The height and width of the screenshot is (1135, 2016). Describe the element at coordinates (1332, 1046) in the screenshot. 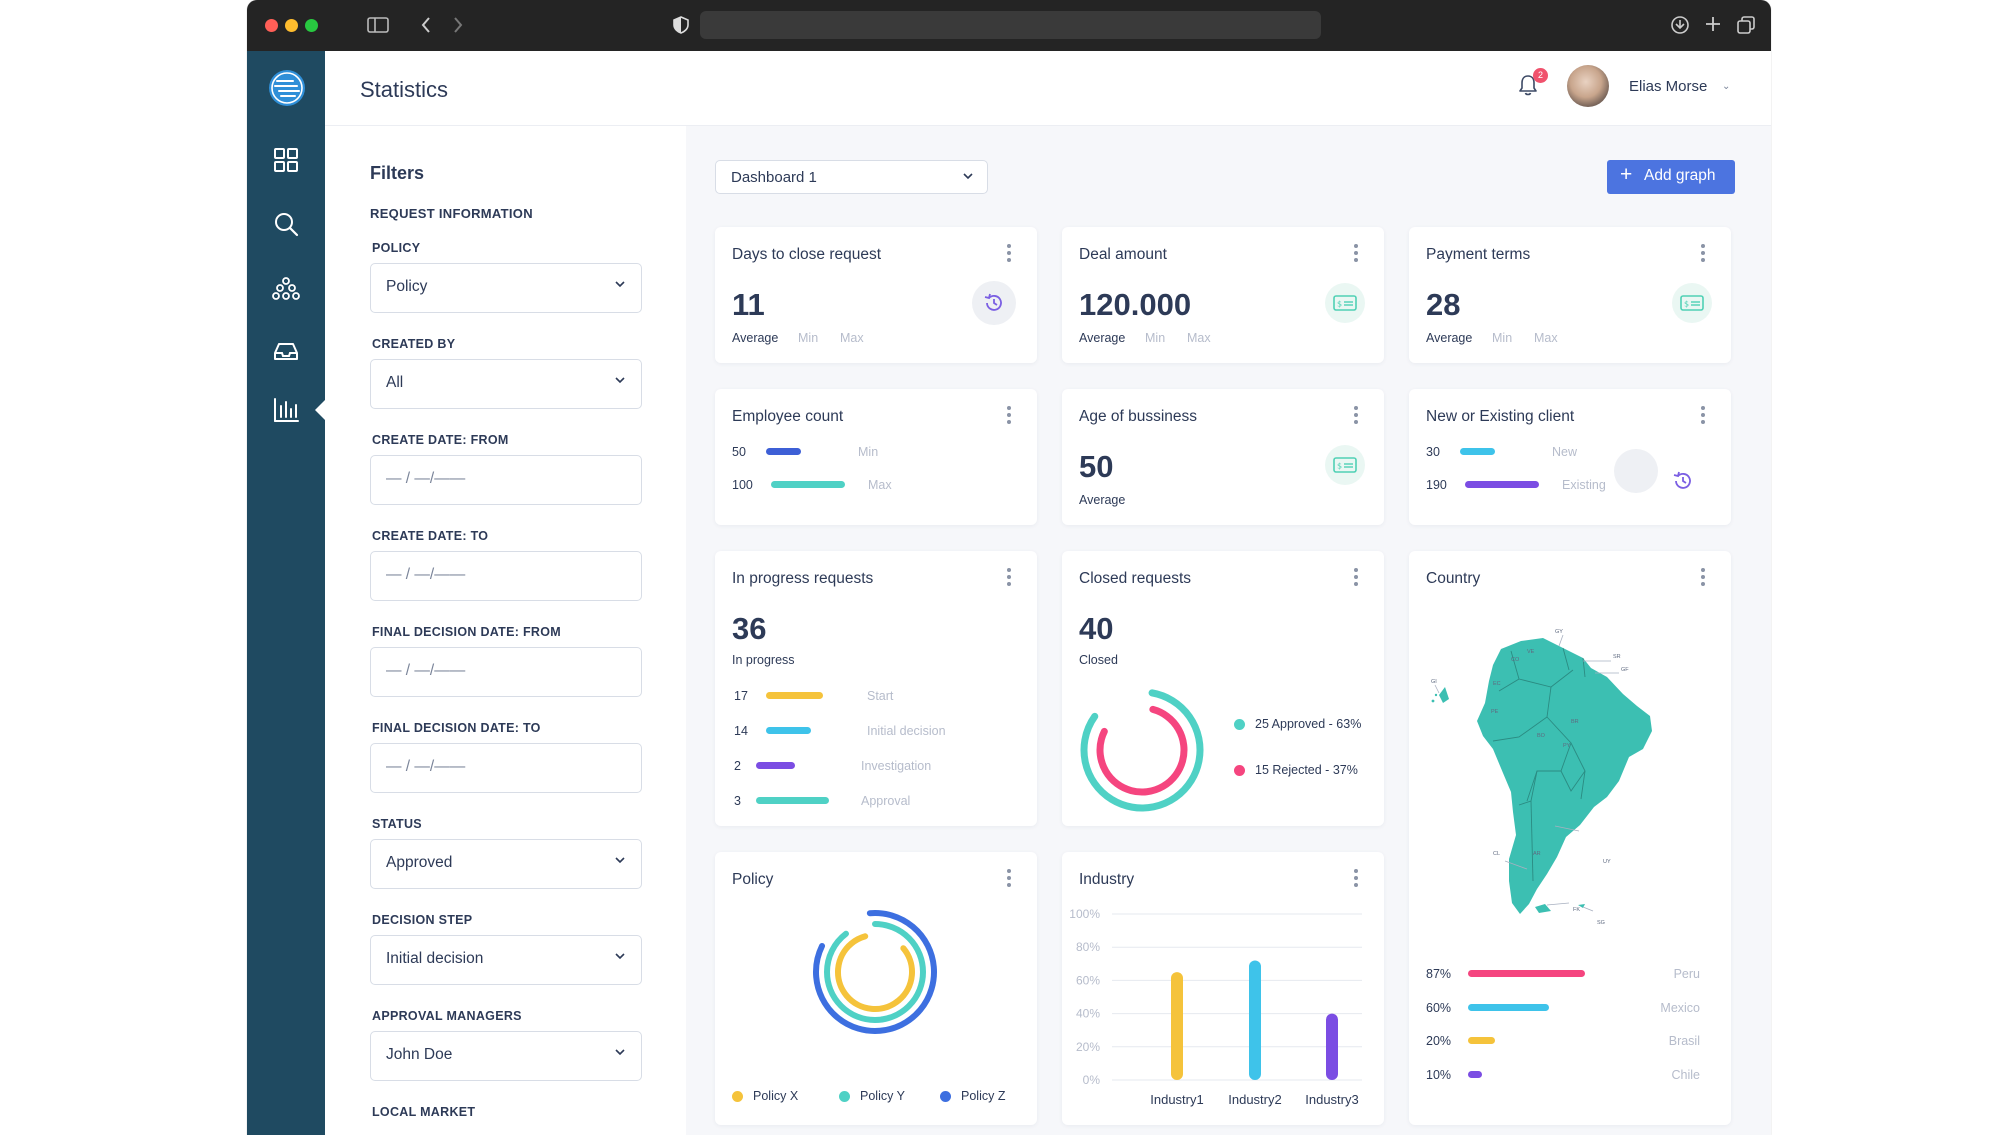

I see `industry-bar` at that location.